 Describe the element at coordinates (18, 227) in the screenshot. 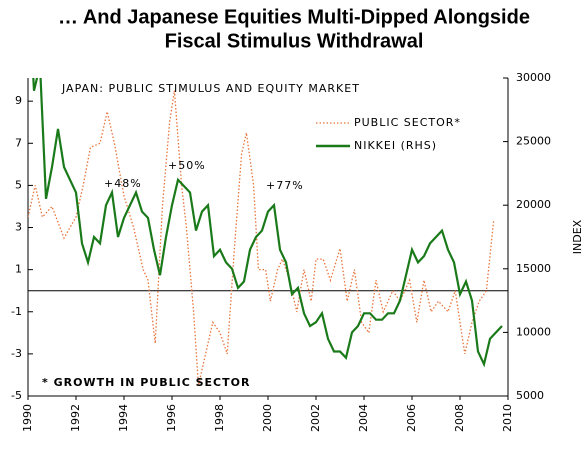

I see `y-tick-label: 3` at that location.